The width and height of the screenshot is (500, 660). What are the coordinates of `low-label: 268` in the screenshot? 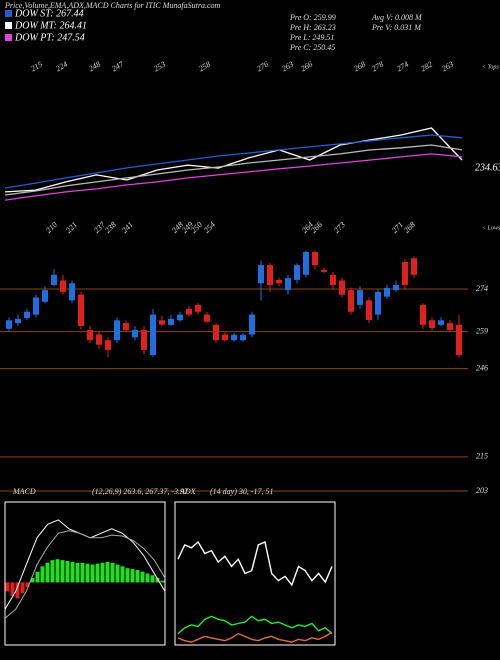 It's located at (409, 227).